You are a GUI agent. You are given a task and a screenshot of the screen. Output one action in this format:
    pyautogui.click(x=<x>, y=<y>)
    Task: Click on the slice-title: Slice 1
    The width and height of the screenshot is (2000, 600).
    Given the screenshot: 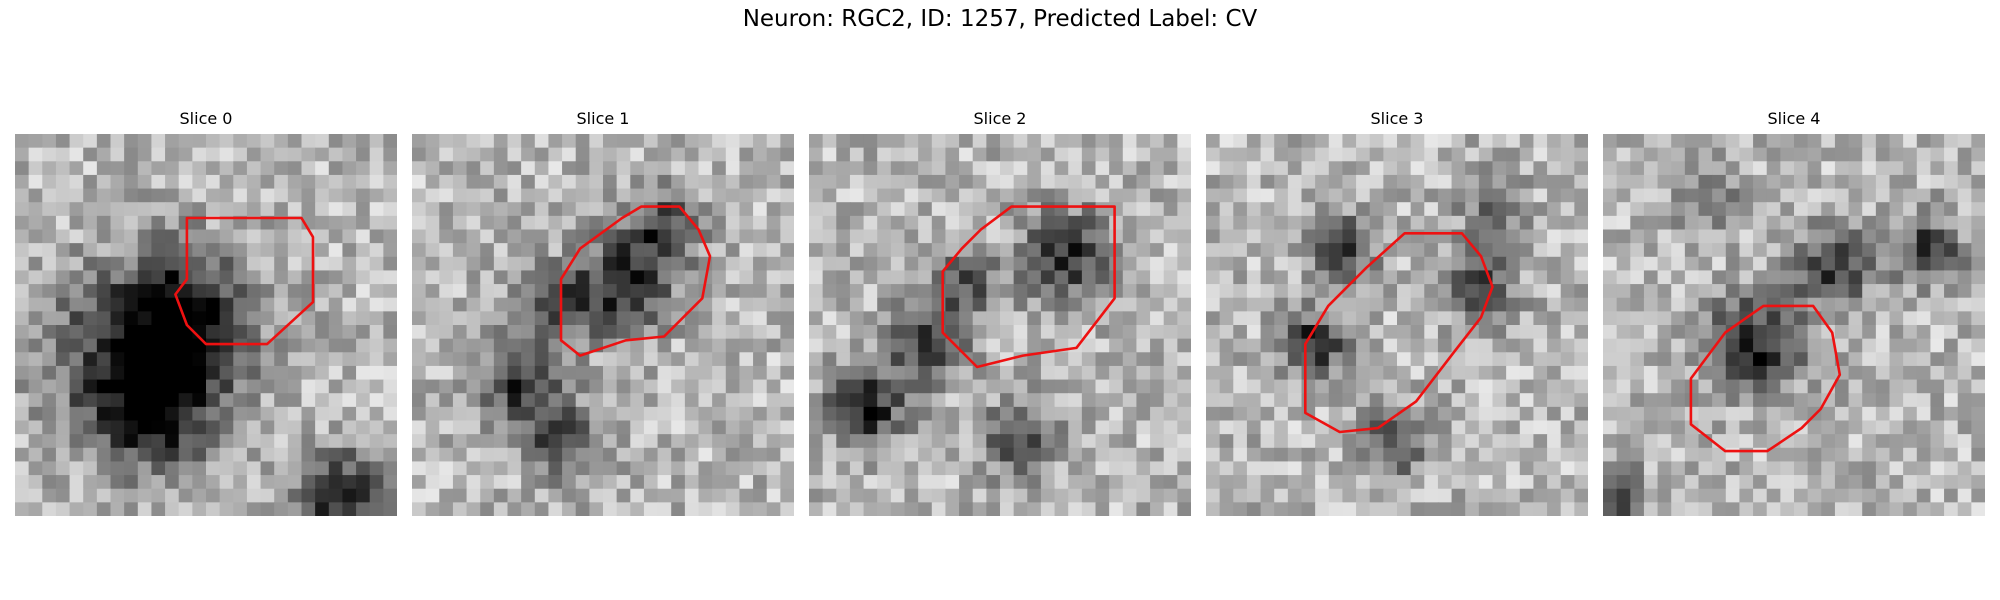 What is the action you would take?
    pyautogui.click(x=603, y=119)
    